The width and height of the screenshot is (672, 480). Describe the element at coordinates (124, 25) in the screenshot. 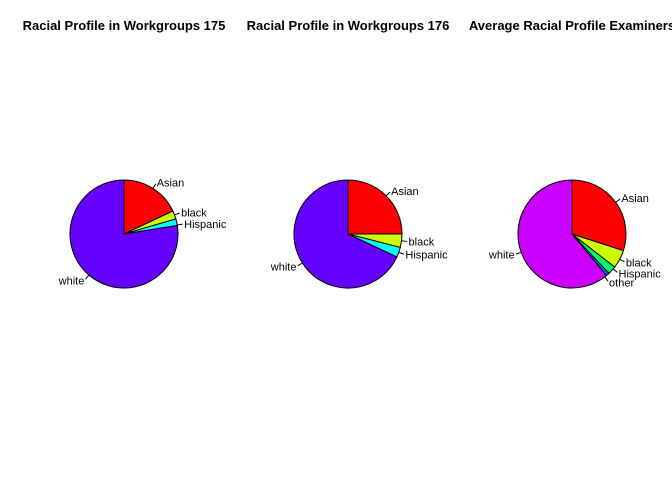

I see `chart-title: Racial Profile in Workgroups 175` at that location.